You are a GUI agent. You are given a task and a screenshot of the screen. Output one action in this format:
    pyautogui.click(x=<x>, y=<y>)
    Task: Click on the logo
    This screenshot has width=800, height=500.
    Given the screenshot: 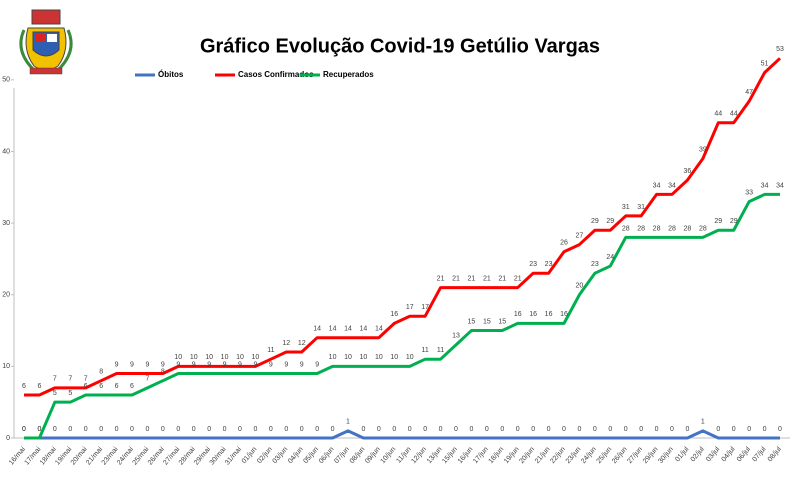 What is the action you would take?
    pyautogui.click(x=46, y=42)
    